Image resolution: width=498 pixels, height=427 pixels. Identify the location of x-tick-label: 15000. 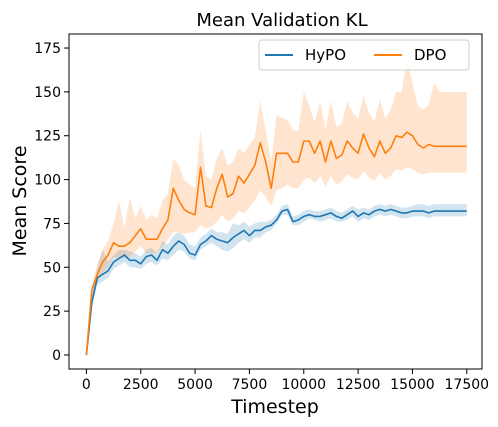
(412, 385).